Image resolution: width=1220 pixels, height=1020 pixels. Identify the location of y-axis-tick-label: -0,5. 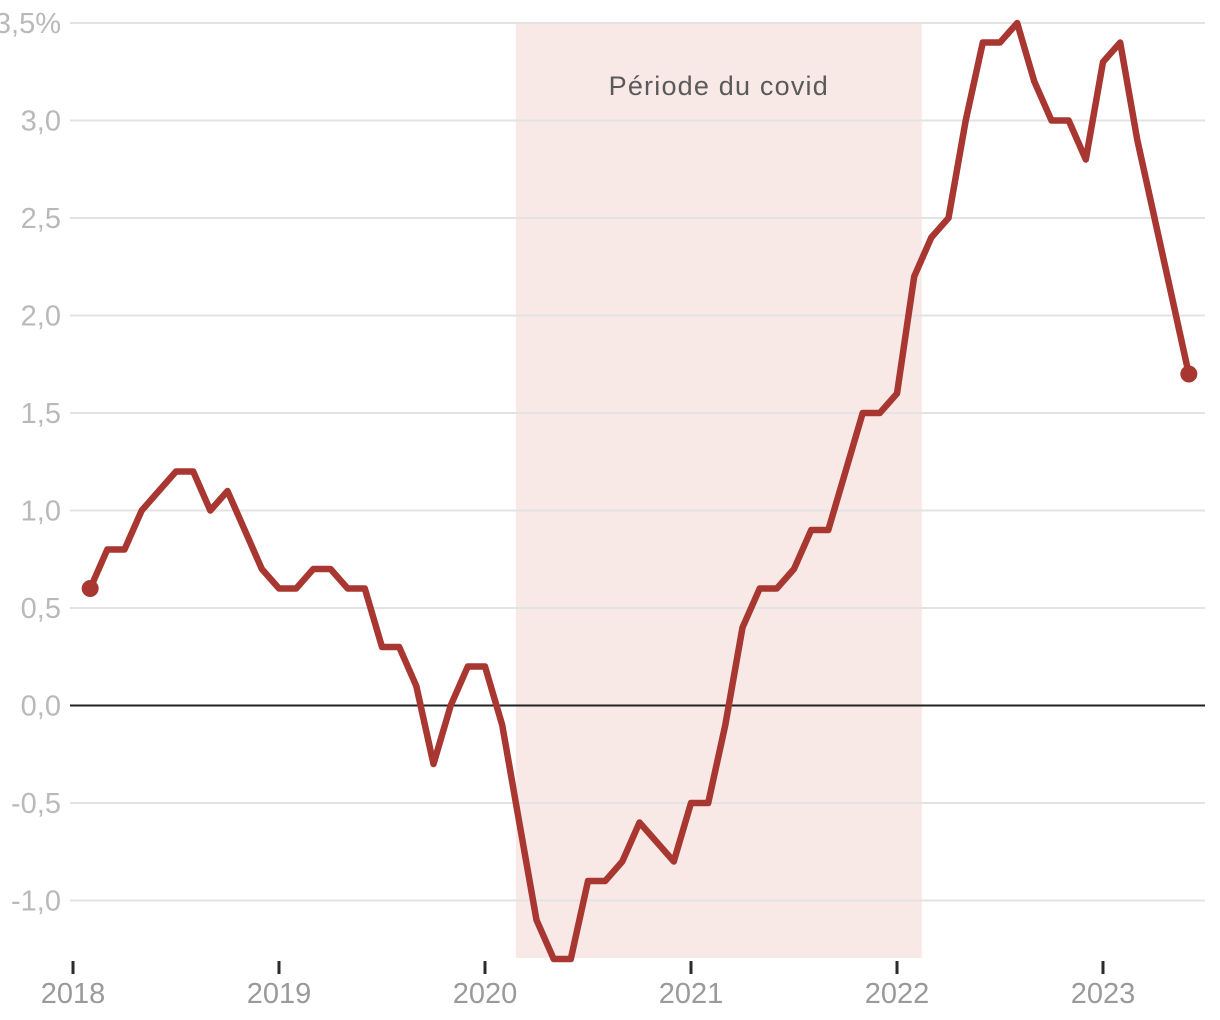
(36, 804).